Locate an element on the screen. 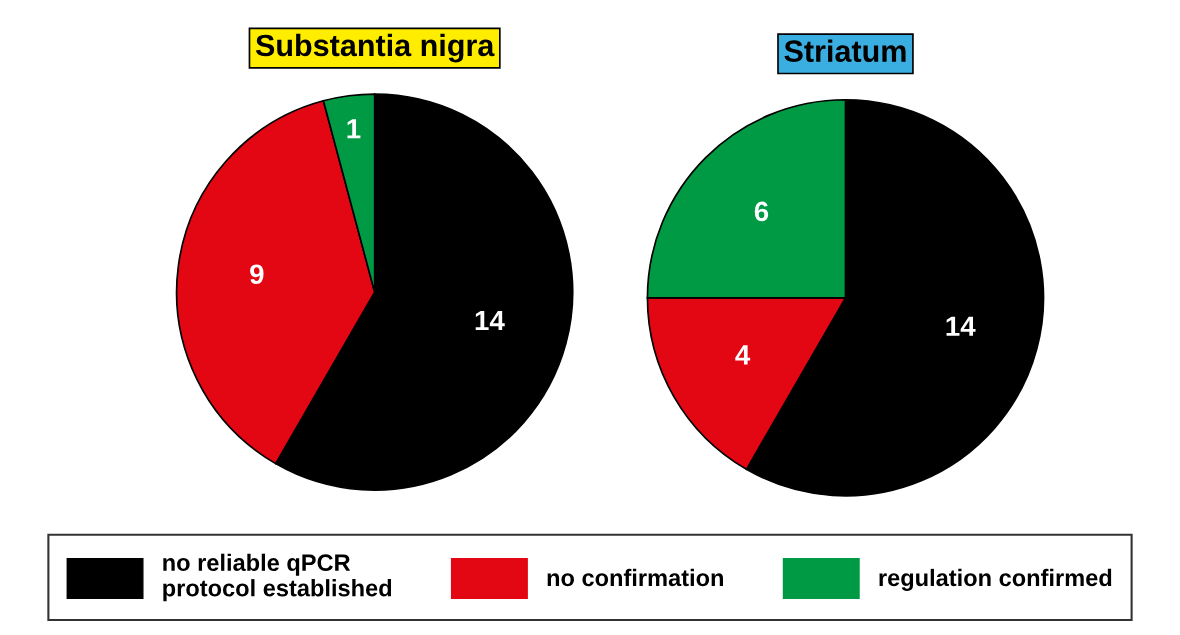 The image size is (1180, 635). data-label: 9 is located at coordinates (257, 274).